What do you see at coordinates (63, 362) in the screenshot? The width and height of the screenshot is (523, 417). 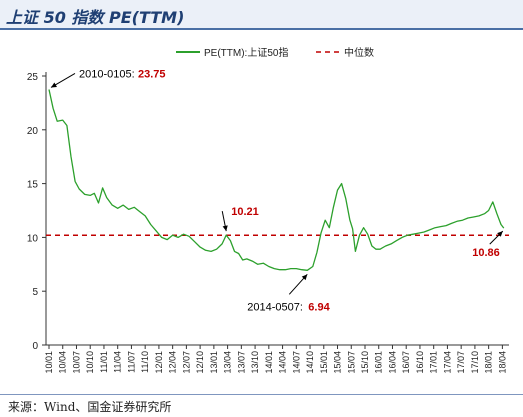 I see `x-tick-label: 10/04` at bounding box center [63, 362].